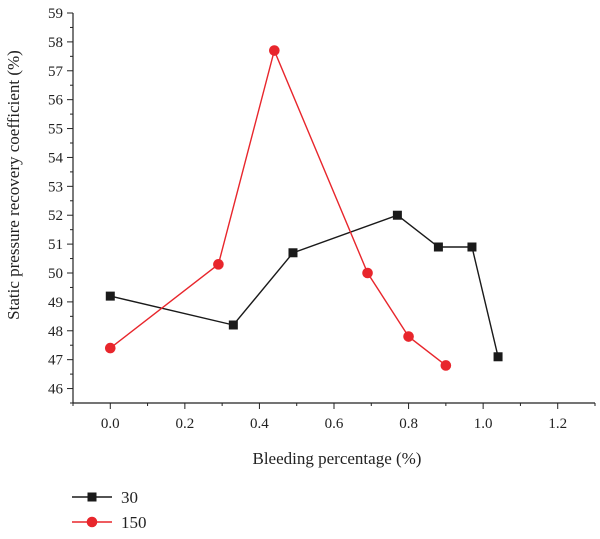 The width and height of the screenshot is (600, 539). What do you see at coordinates (55, 187) in the screenshot?
I see `y-tick-label: 53` at bounding box center [55, 187].